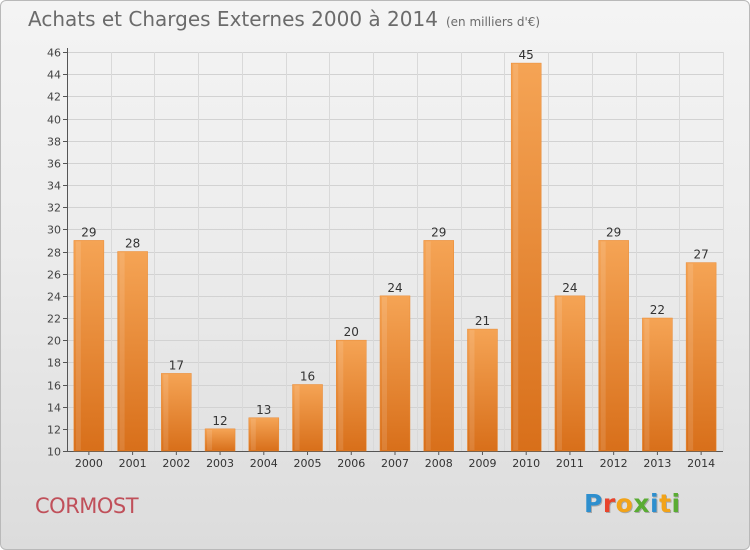  What do you see at coordinates (351, 395) in the screenshot?
I see `bar-2006` at bounding box center [351, 395].